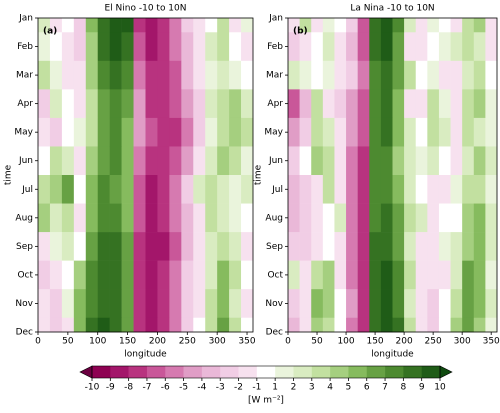 This screenshot has height=413, width=500. Describe the element at coordinates (24, 76) in the screenshot. I see `y-tick-label: Mar` at that location.